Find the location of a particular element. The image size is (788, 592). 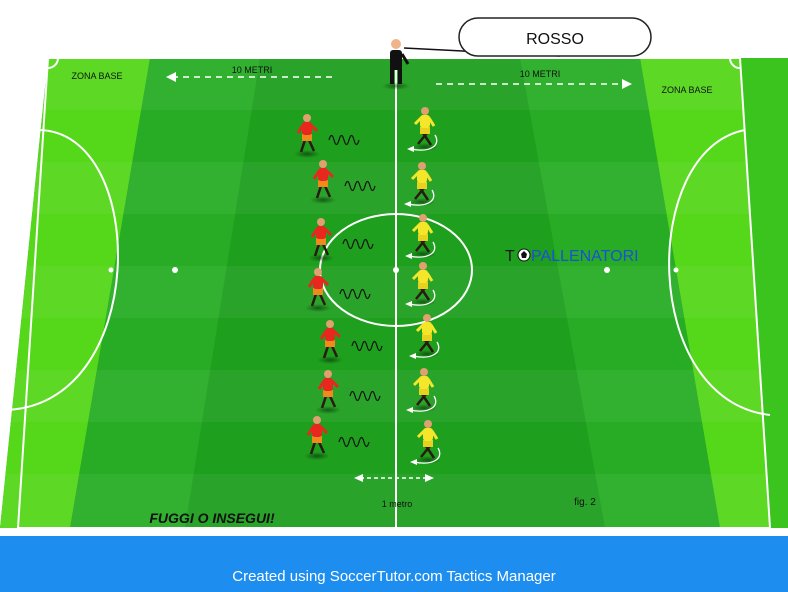

players-layer is located at coordinates (367, 286).